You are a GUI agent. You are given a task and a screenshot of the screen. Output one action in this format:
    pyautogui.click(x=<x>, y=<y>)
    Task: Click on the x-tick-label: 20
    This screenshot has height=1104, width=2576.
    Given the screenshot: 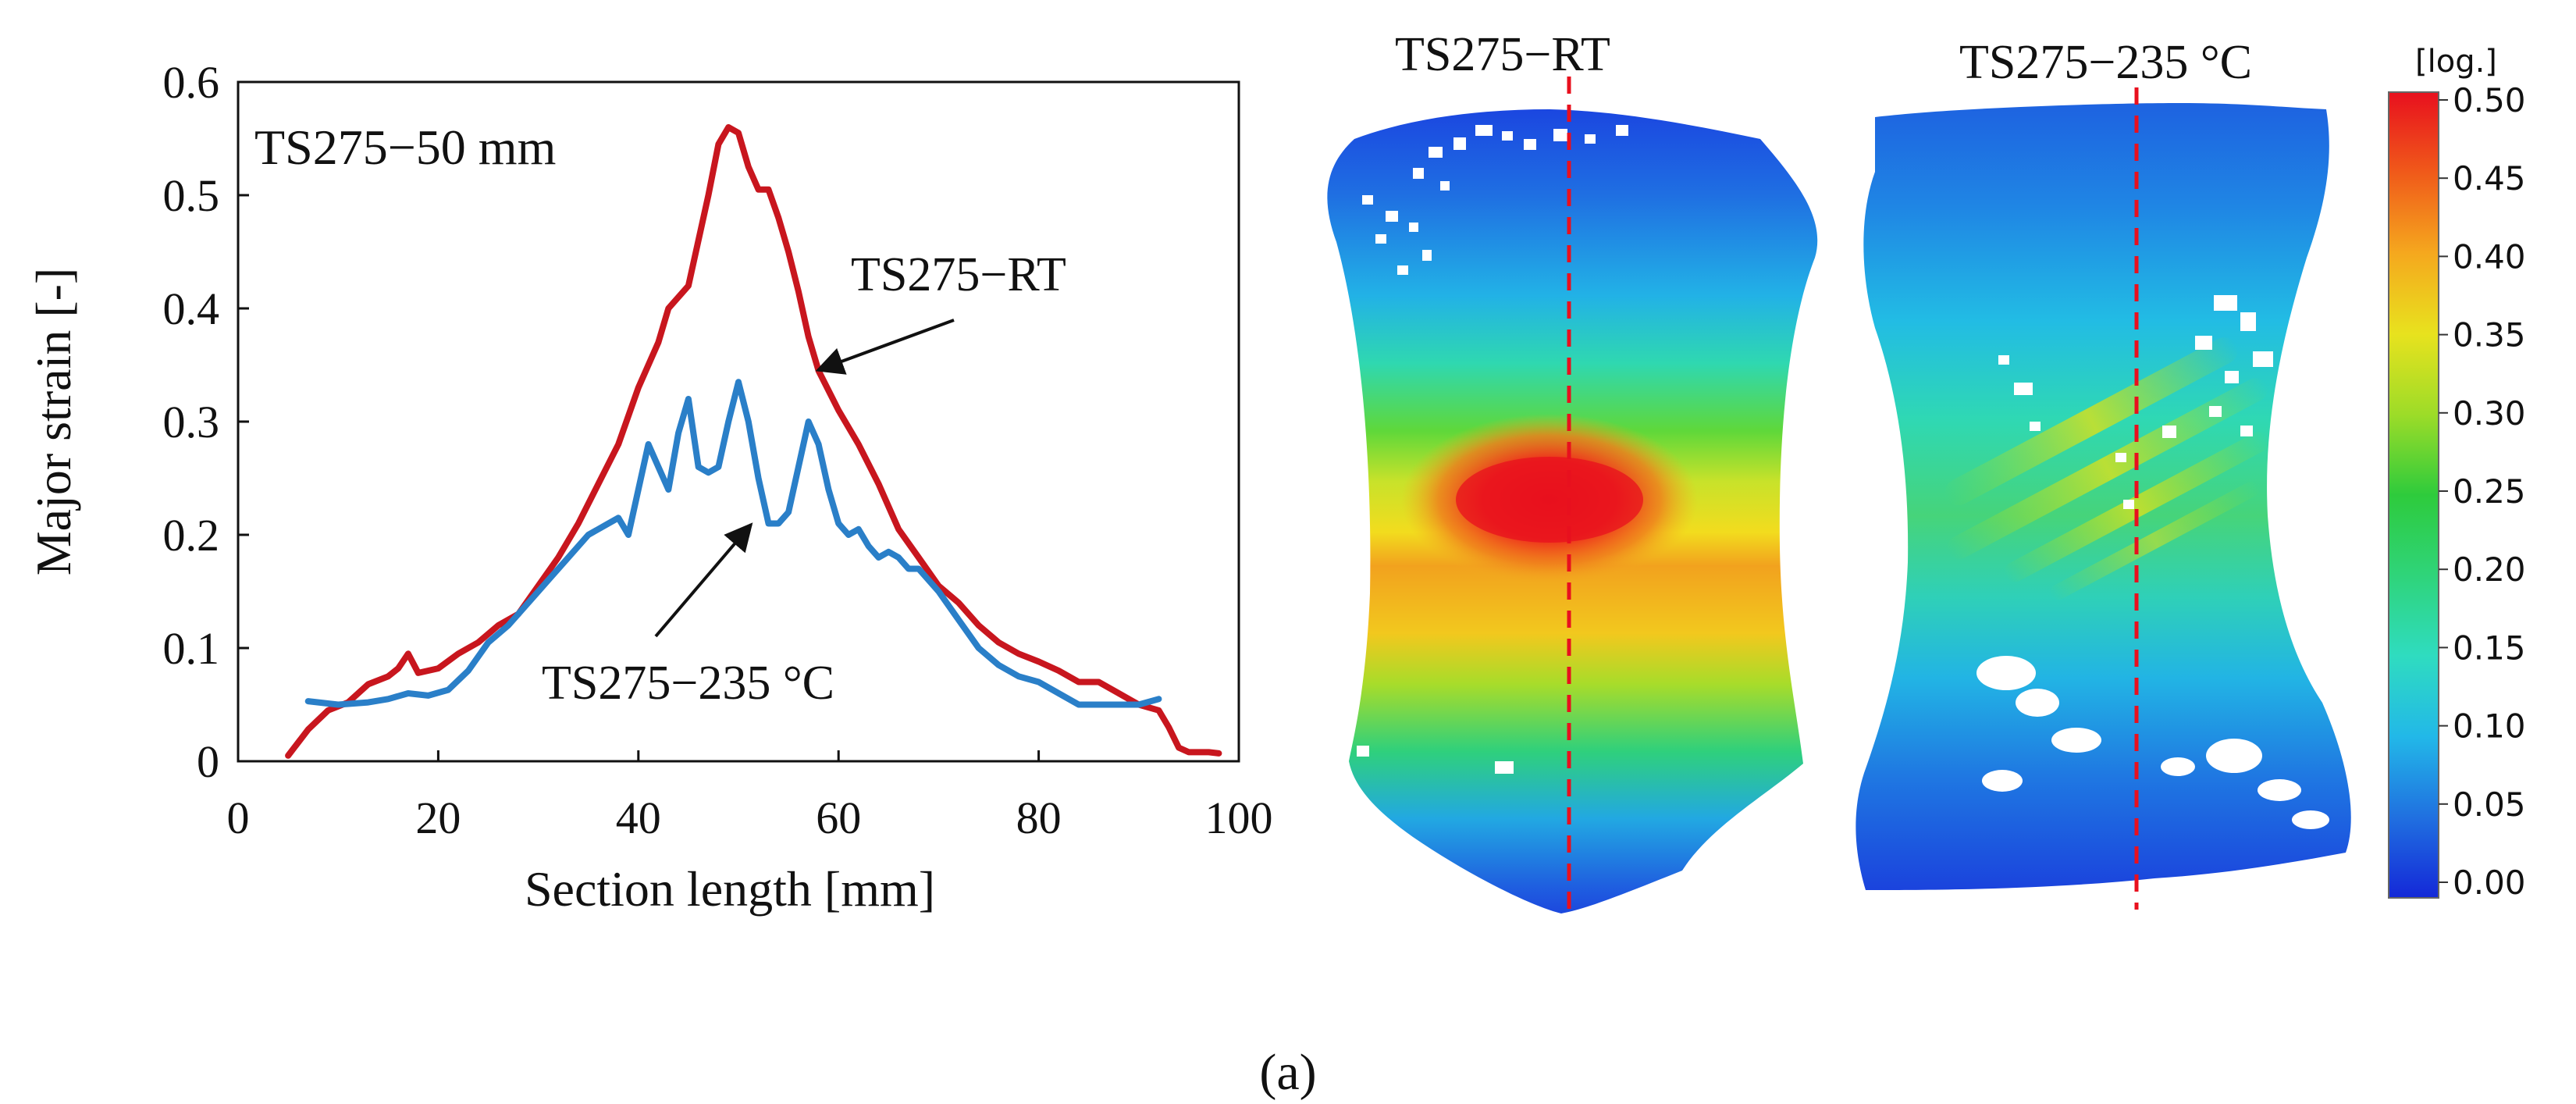 What is the action you would take?
    pyautogui.click(x=438, y=818)
    